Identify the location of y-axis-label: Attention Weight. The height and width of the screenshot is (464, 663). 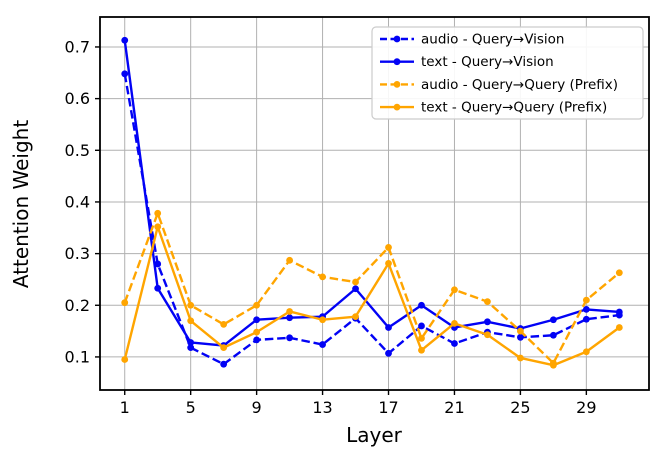
(21, 204).